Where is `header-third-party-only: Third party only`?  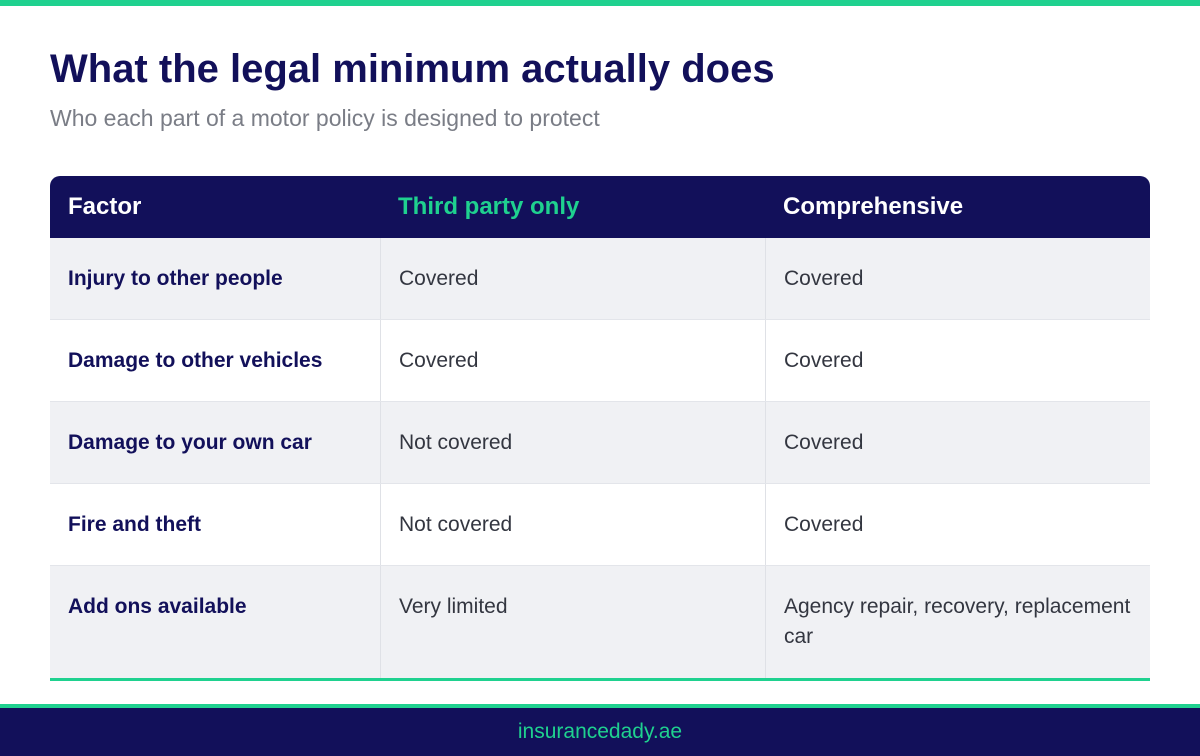 header-third-party-only: Third party only is located at coordinates (489, 206).